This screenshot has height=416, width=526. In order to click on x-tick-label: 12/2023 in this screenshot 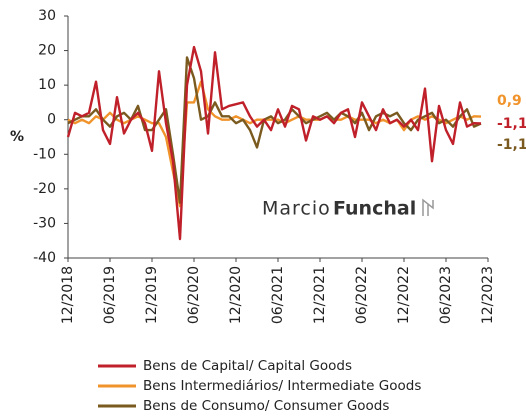, I will do `click(488, 295)`.